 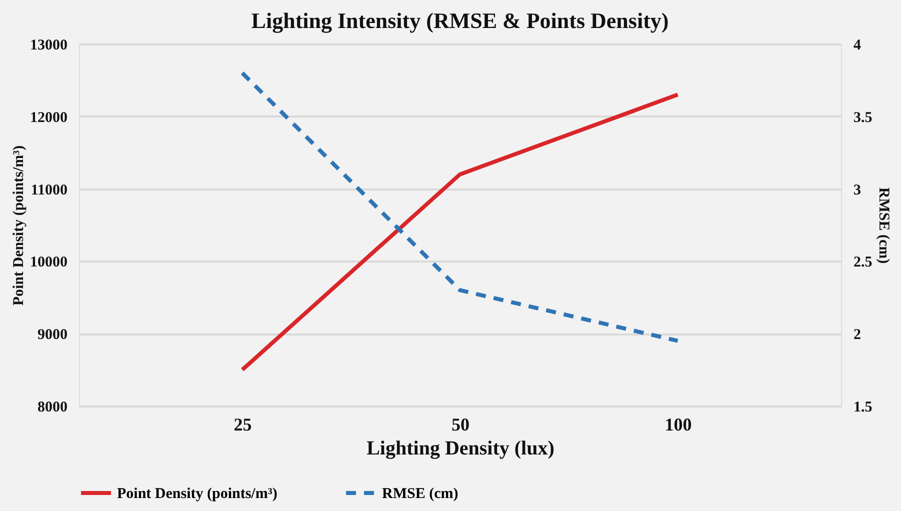 I want to click on x-tick-label: 50, so click(x=461, y=424).